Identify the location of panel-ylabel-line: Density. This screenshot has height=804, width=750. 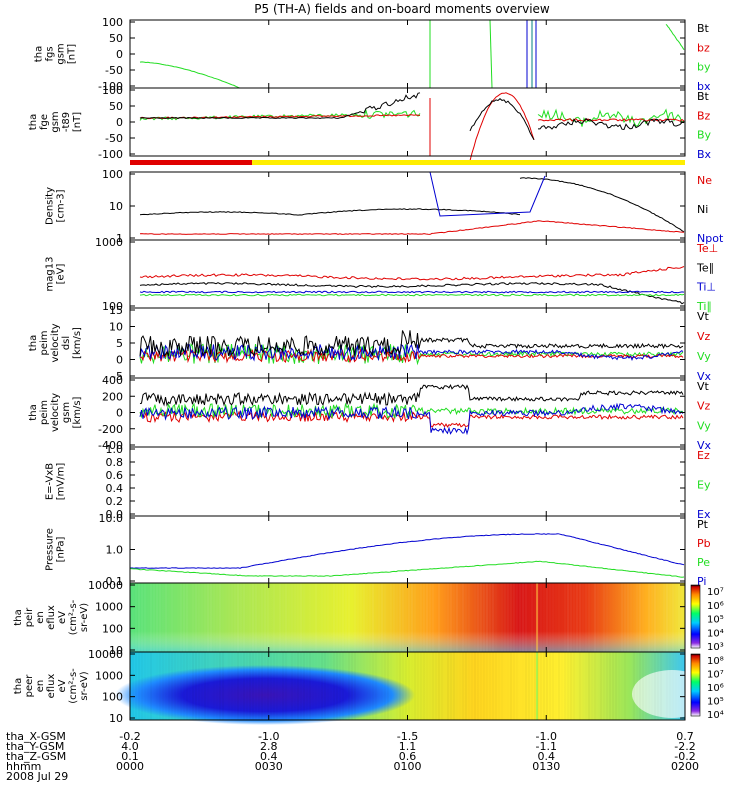
(50, 206).